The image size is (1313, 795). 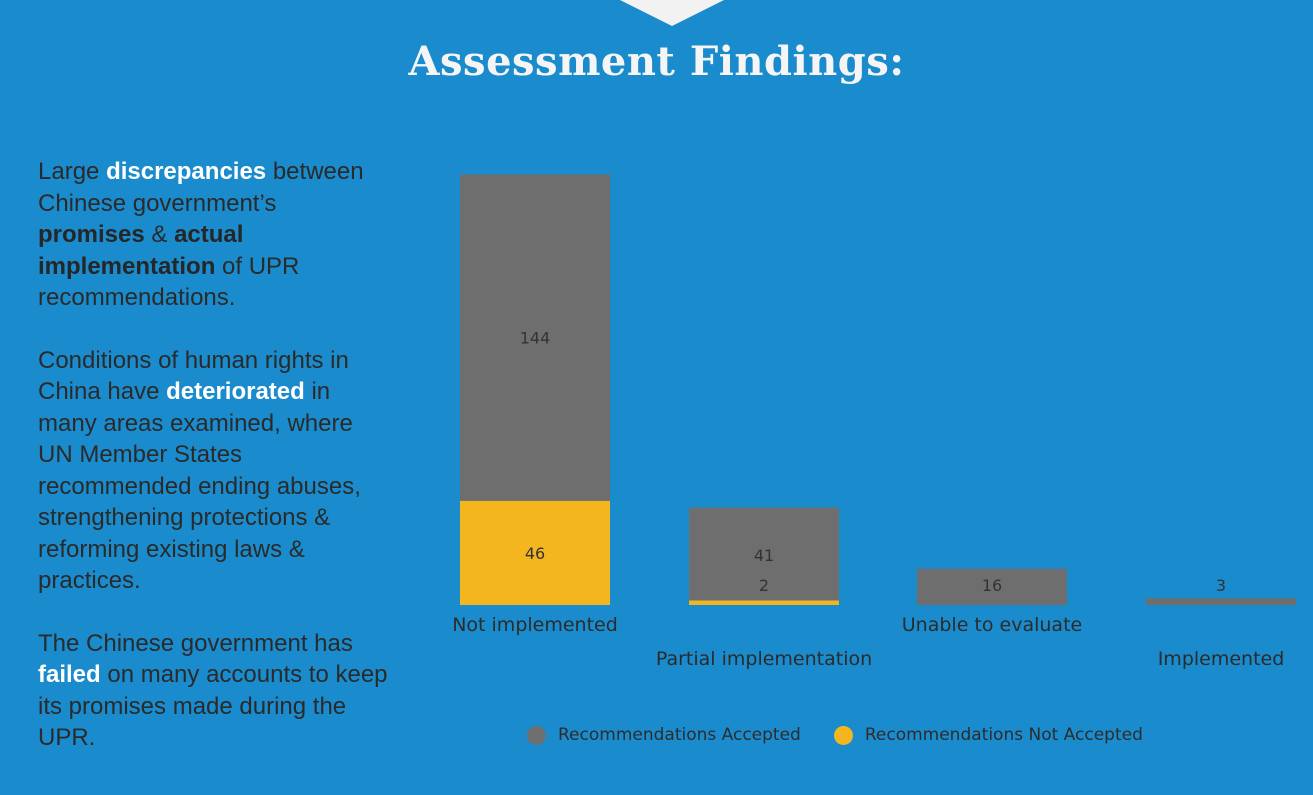 I want to click on category-label-0: Not implemented, so click(x=535, y=625).